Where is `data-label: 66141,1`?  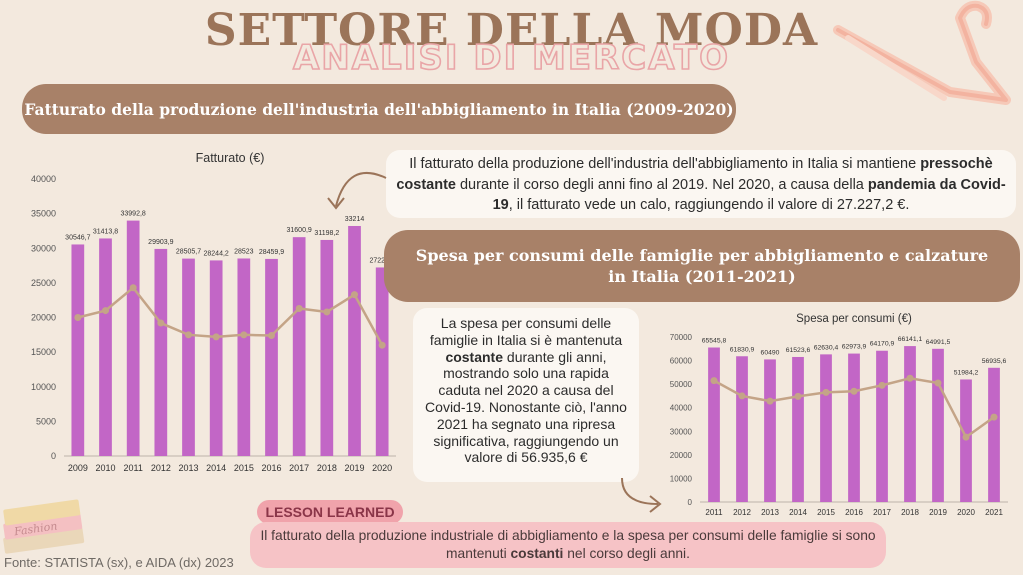
data-label: 66141,1 is located at coordinates (910, 339).